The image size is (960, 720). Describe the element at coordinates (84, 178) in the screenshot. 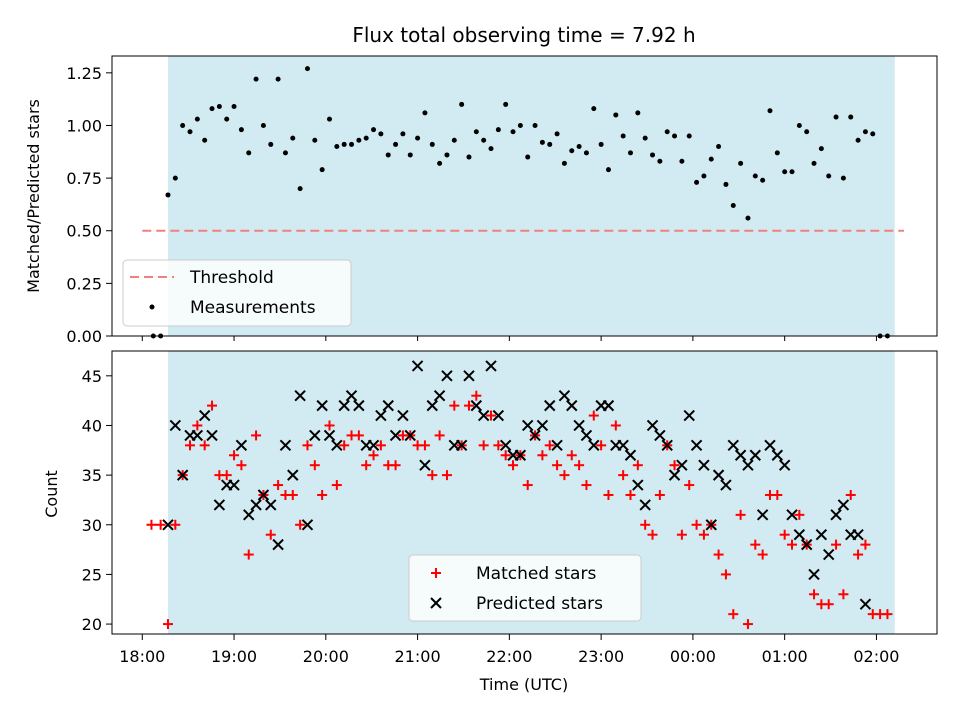

I see `y-tick-label: 0.75` at that location.